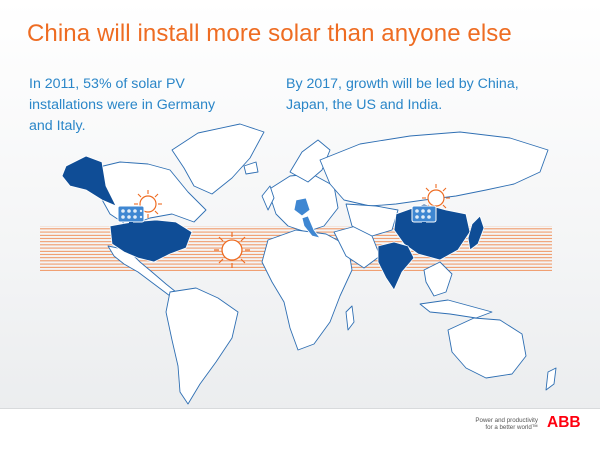 The height and width of the screenshot is (451, 600). I want to click on germany, so click(302, 207).